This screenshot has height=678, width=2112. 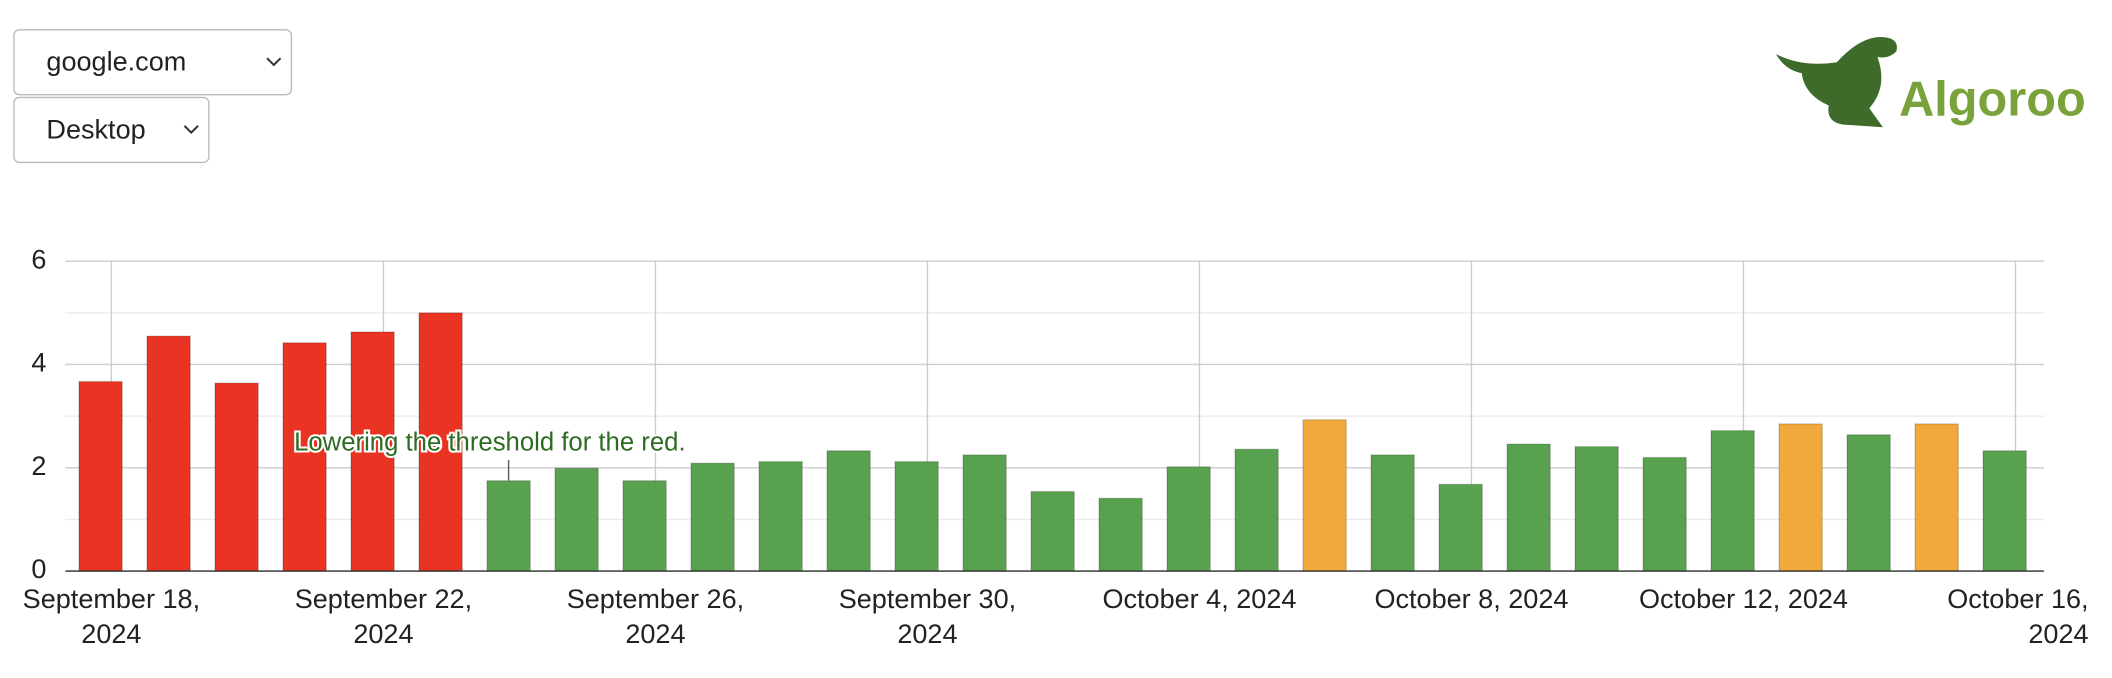 I want to click on y-tick-label: 0, so click(x=38, y=569).